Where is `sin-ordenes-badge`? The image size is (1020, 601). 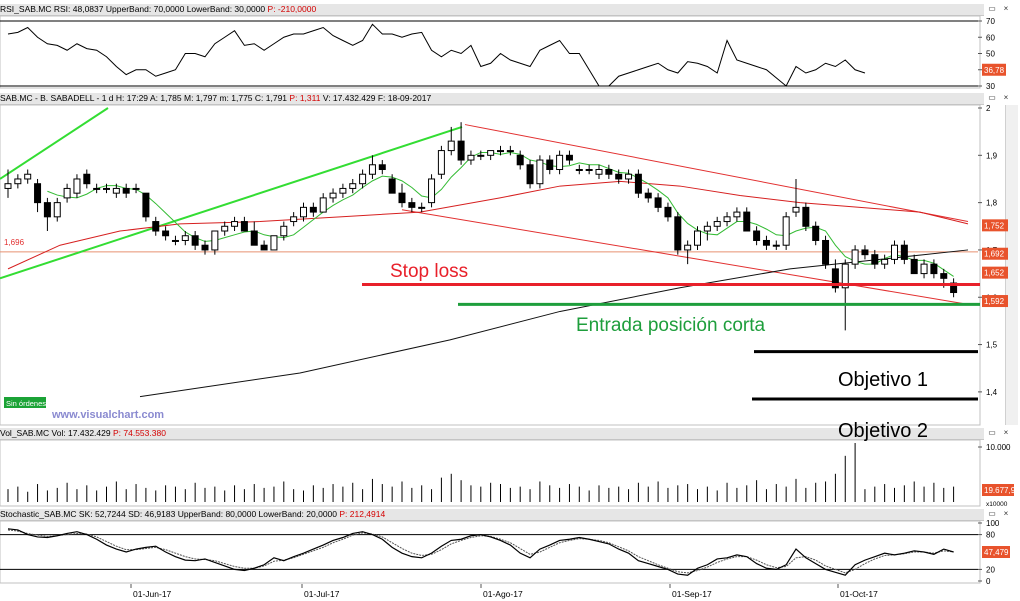 sin-ordenes-badge is located at coordinates (25, 402).